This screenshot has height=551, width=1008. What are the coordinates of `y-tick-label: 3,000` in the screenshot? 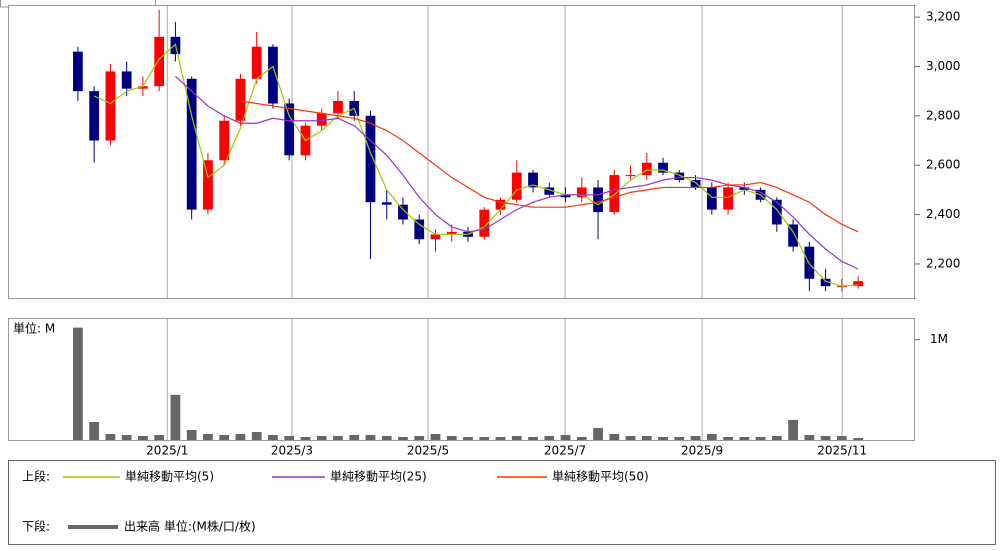 It's located at (943, 66).